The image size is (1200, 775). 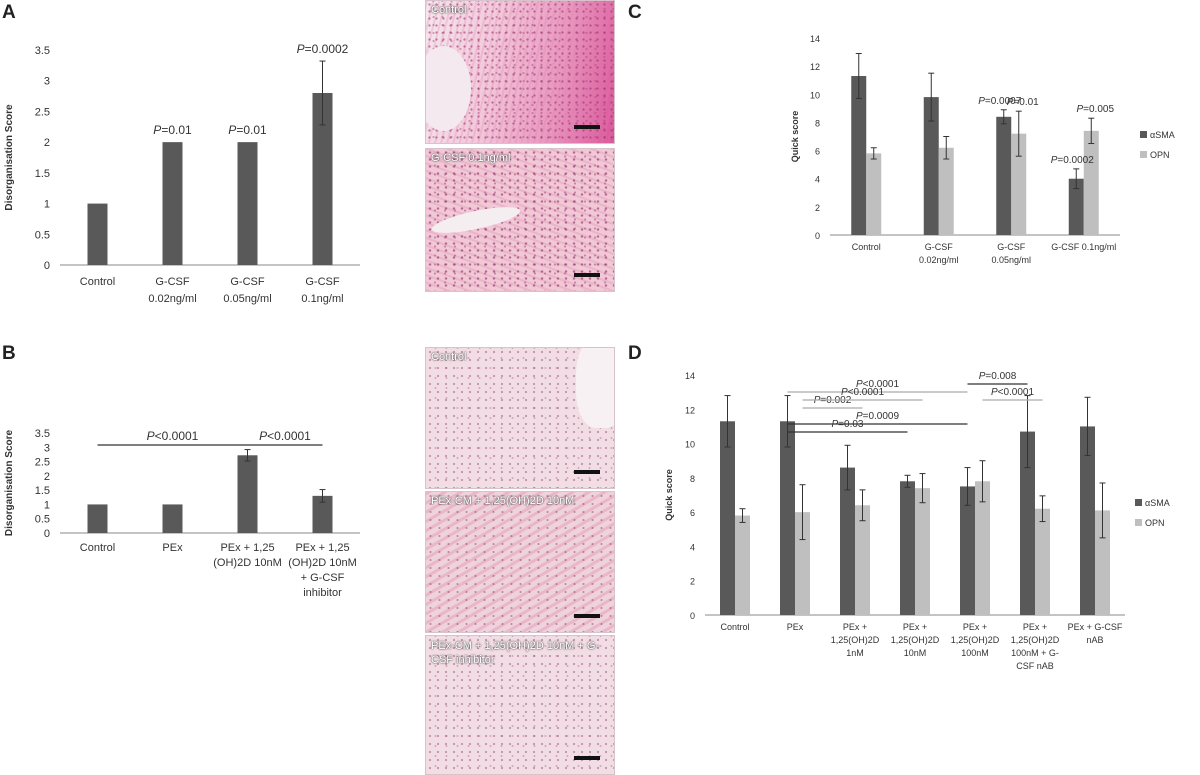 What do you see at coordinates (323, 578) in the screenshot?
I see `x-category-label: + G-CSF` at bounding box center [323, 578].